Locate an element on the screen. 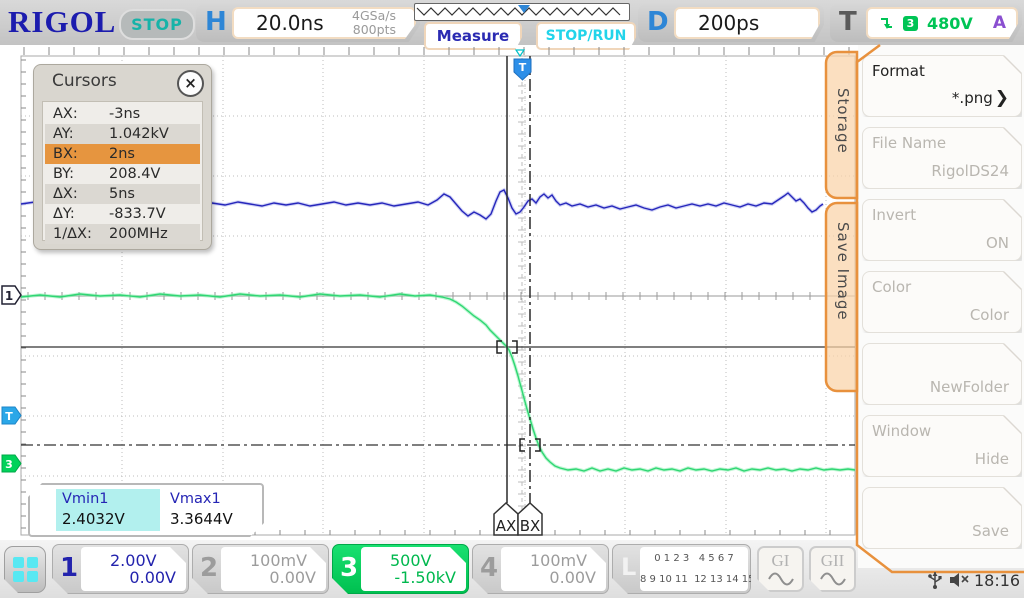 This screenshot has width=1024, height=598. channel-3-number: 3 is located at coordinates (349, 568).